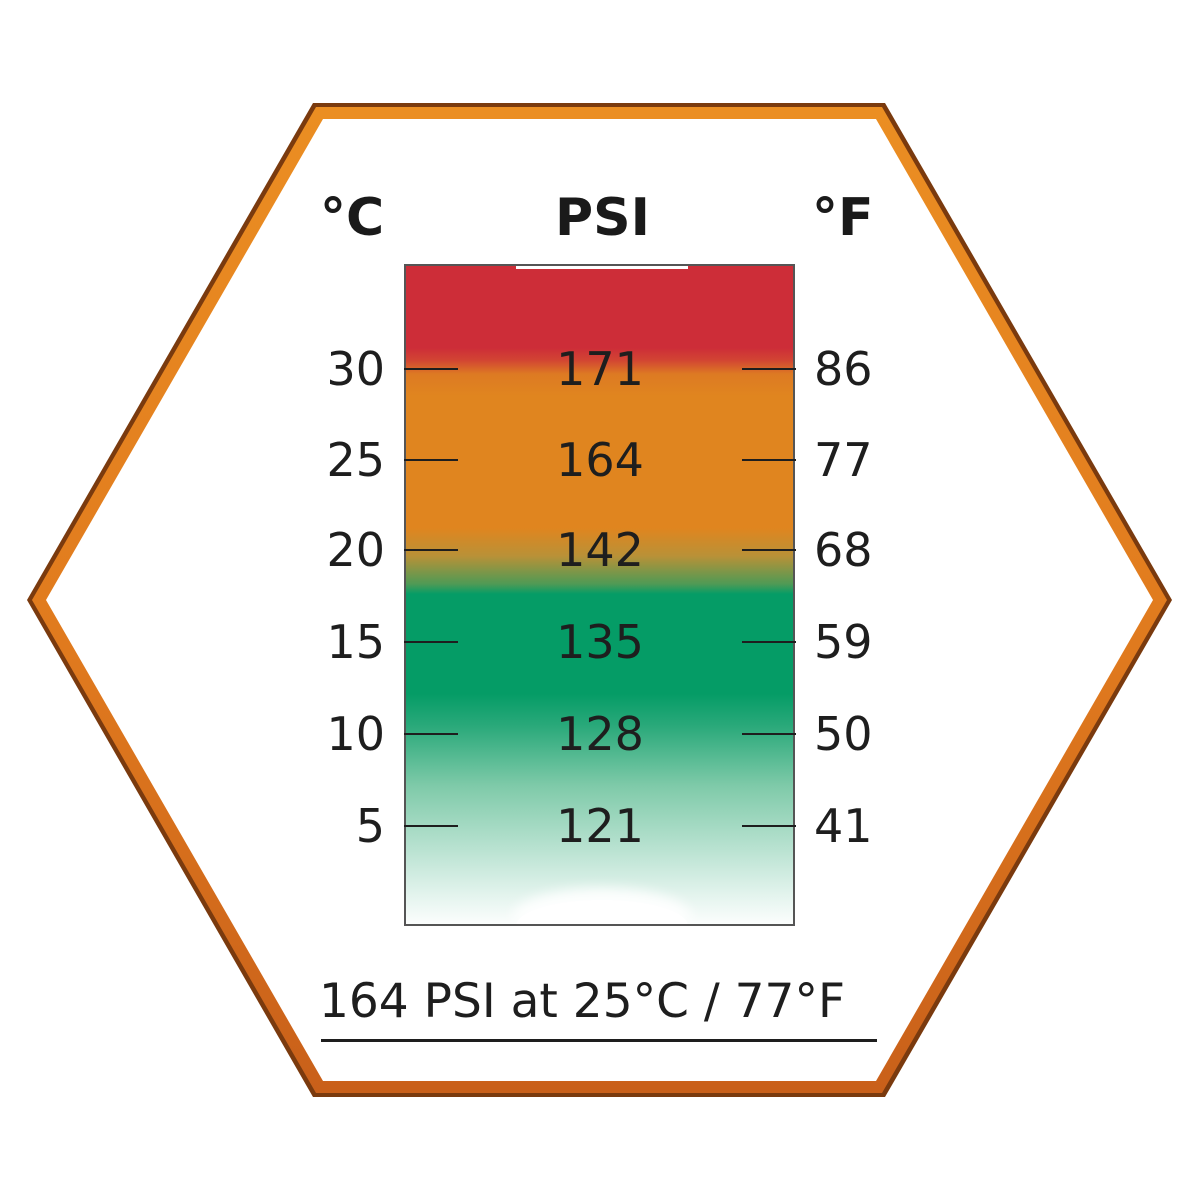  I want to click on scale-row: 10 128 50, so click(600, 734).